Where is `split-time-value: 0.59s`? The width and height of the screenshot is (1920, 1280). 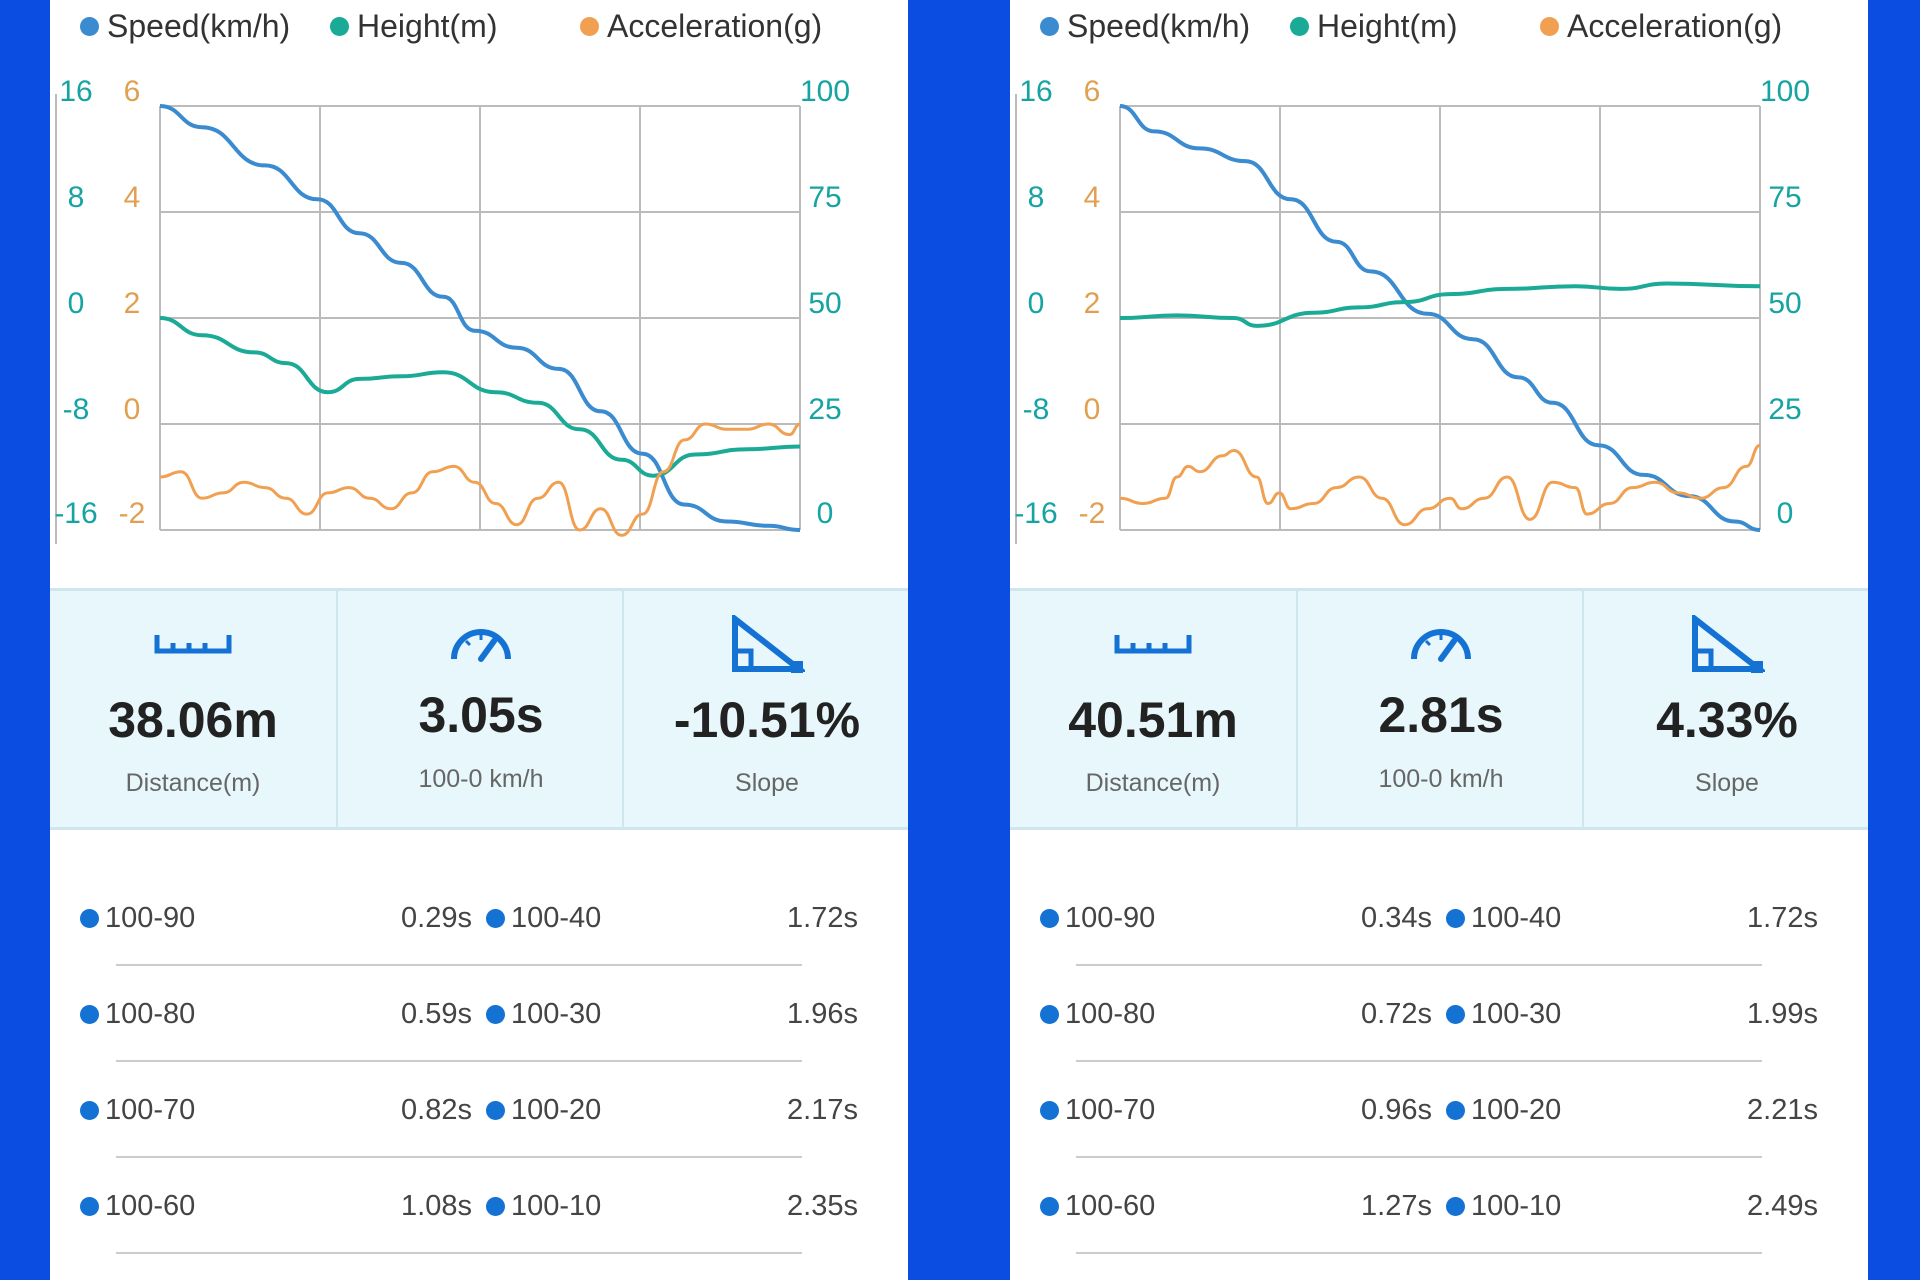 split-time-value: 0.59s is located at coordinates (436, 1014).